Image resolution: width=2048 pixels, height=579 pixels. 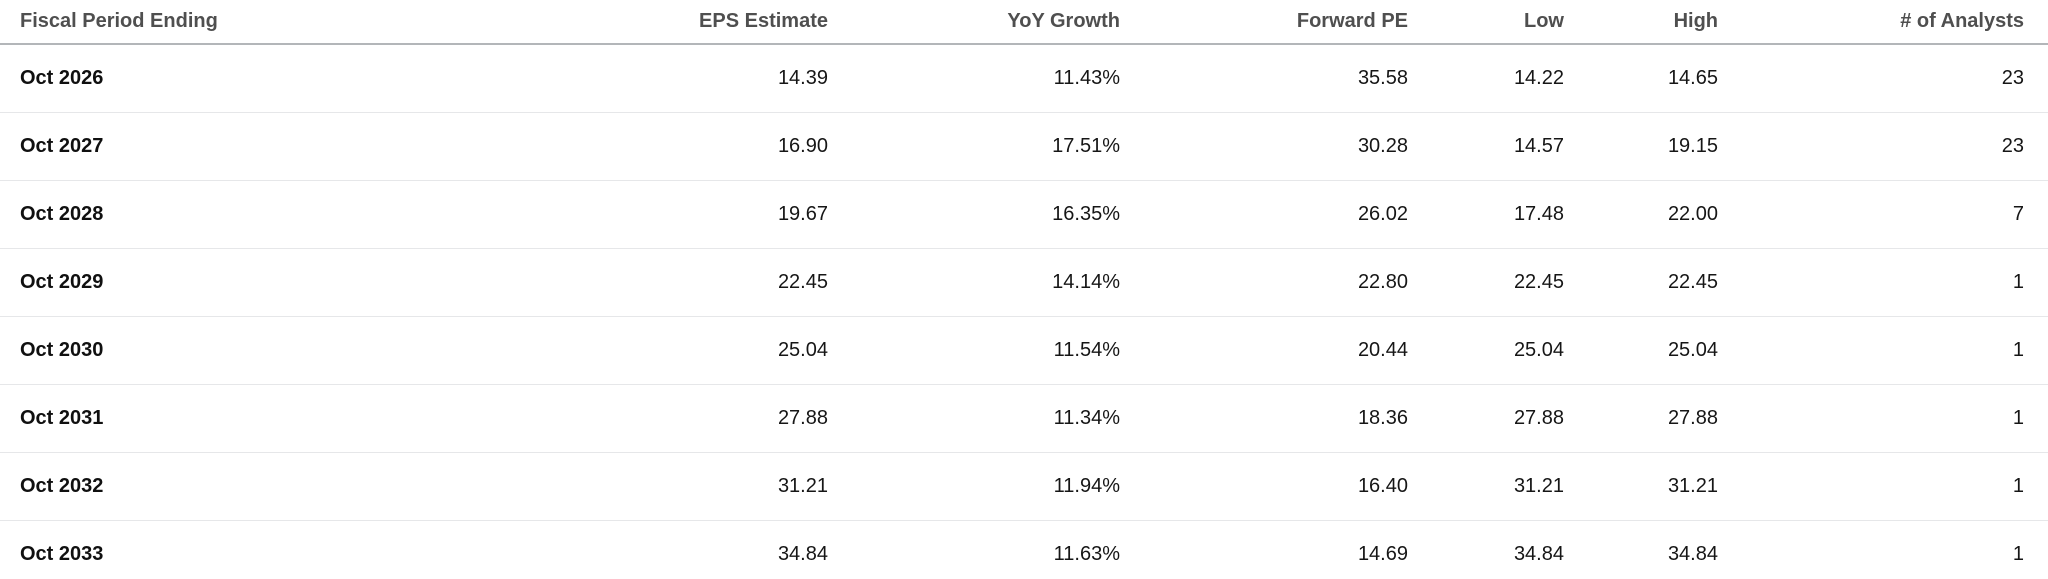 I want to click on cell-yoy-growth: 17.51%, so click(x=974, y=146).